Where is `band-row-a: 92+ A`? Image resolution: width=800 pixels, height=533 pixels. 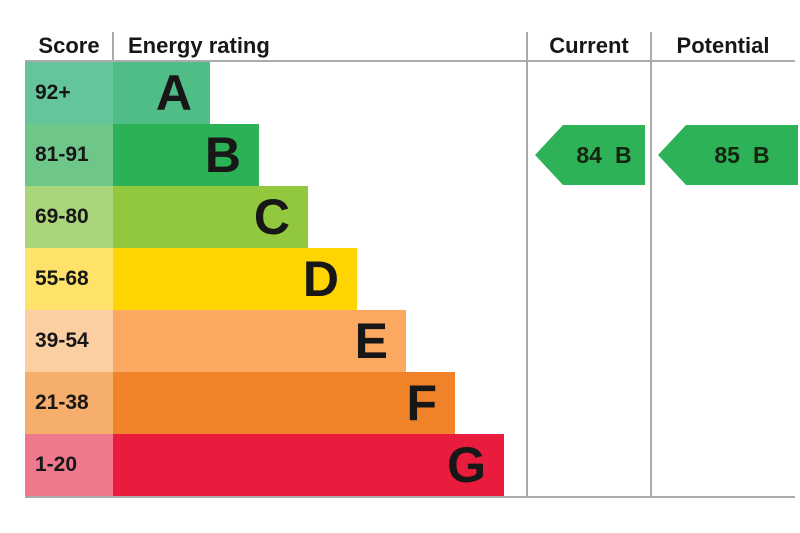
band-row-a: 92+ A is located at coordinates (117, 93).